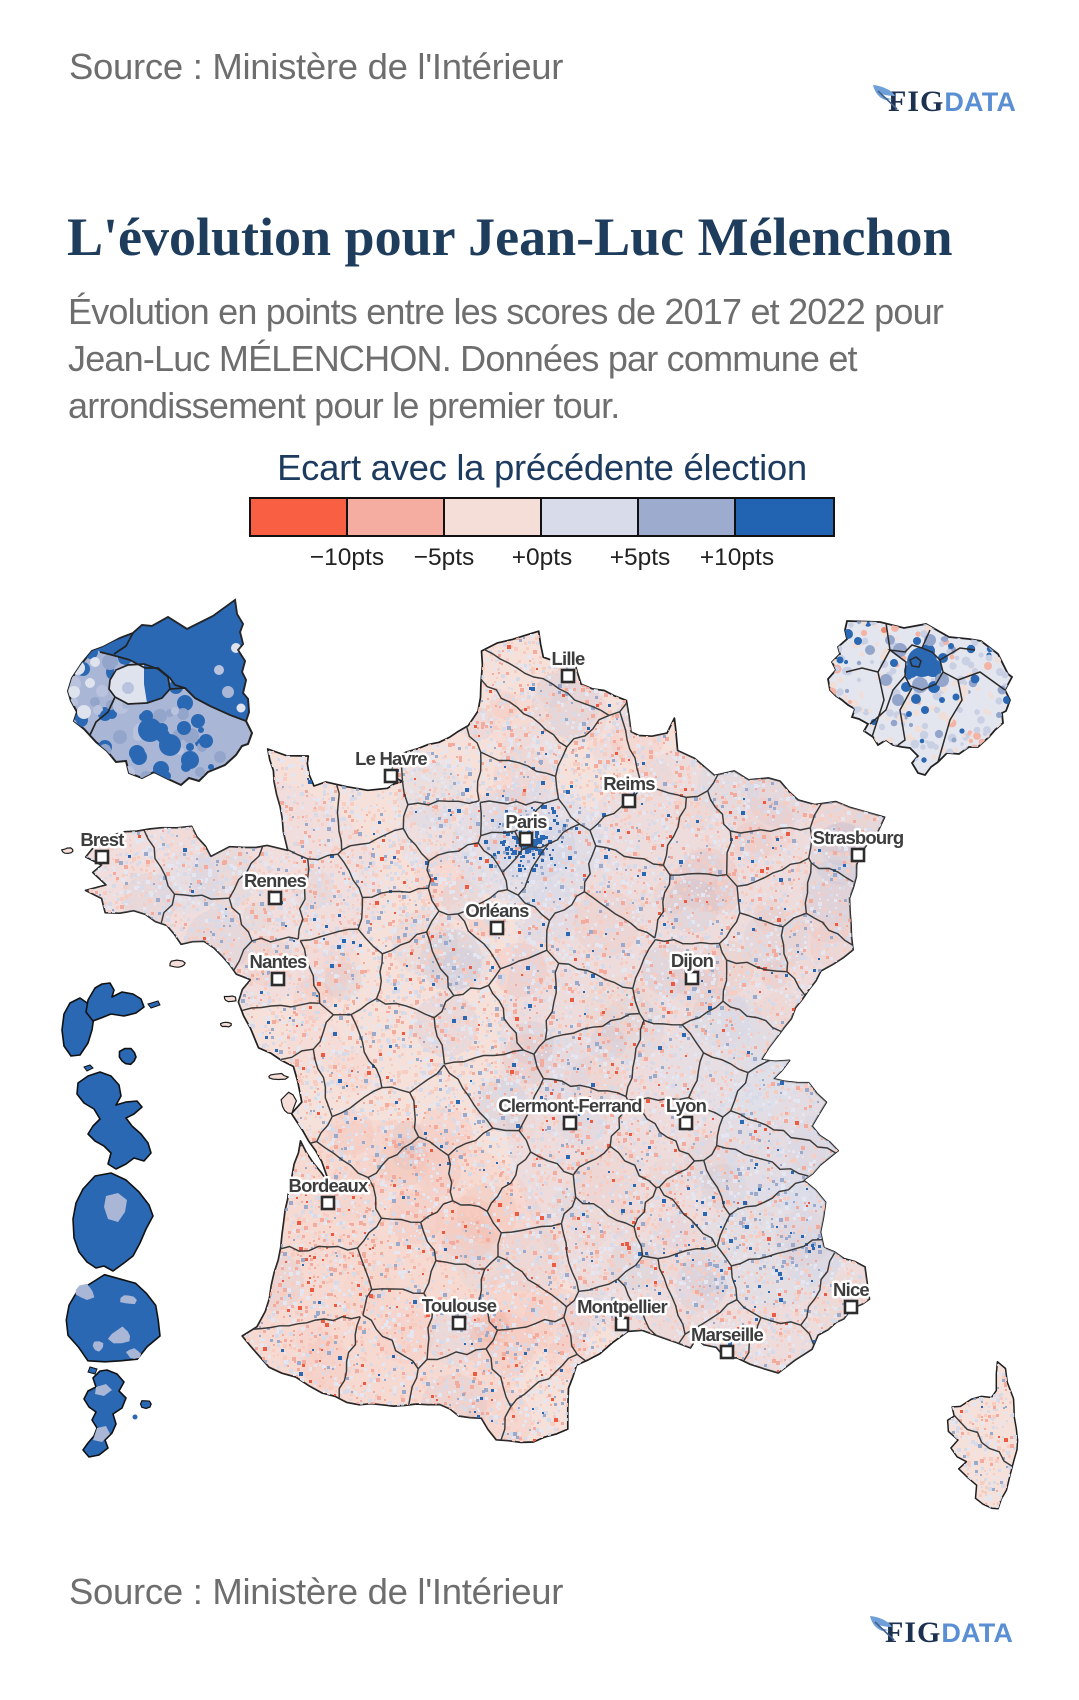  What do you see at coordinates (278, 961) in the screenshot?
I see `svg-text: Nantes` at bounding box center [278, 961].